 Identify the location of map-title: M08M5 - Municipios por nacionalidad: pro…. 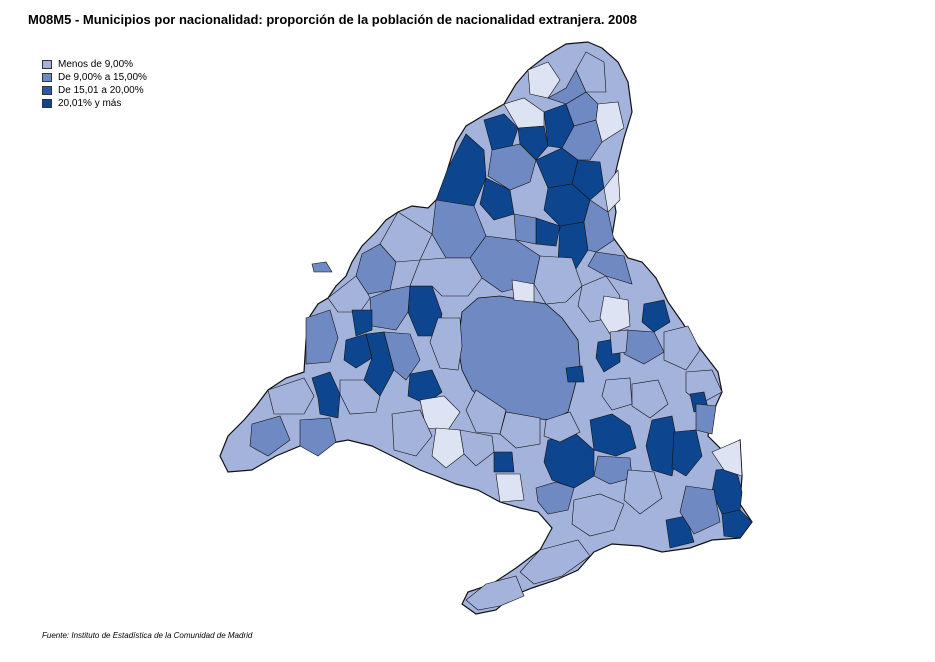
(332, 19).